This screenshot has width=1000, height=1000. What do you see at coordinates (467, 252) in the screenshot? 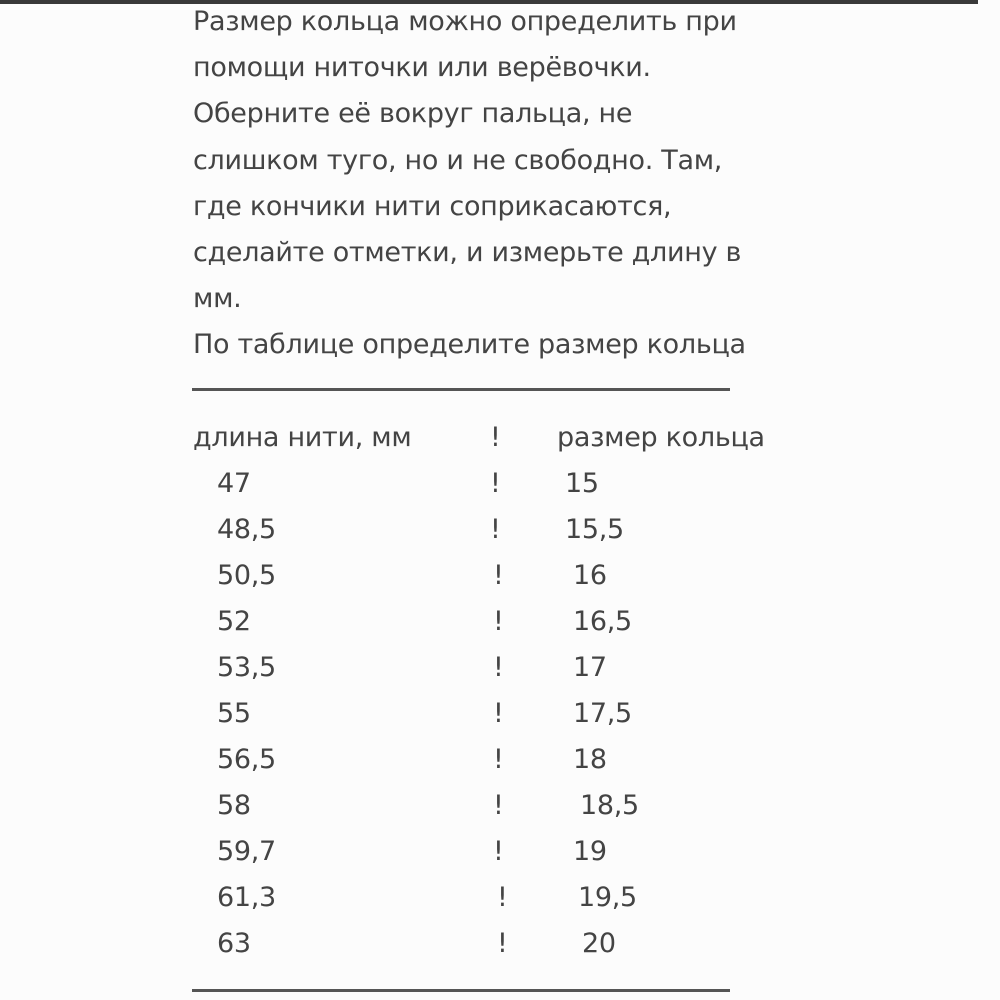
I see `intro-line: сделайте отметки, и измерьте длину в` at bounding box center [467, 252].